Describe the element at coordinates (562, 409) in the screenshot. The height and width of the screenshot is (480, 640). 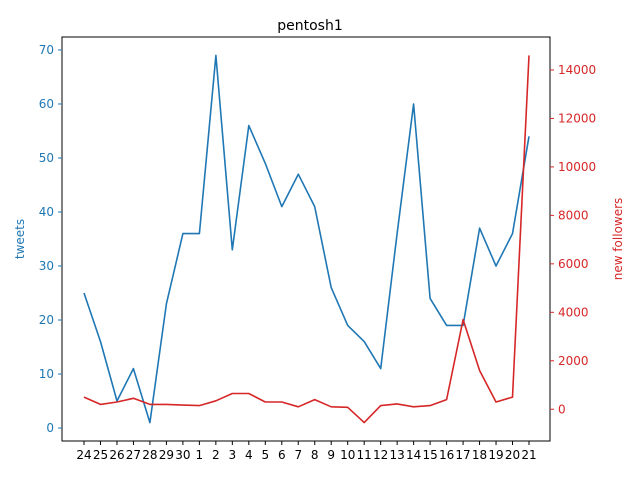
I see `y-right-tick-label: 0` at that location.